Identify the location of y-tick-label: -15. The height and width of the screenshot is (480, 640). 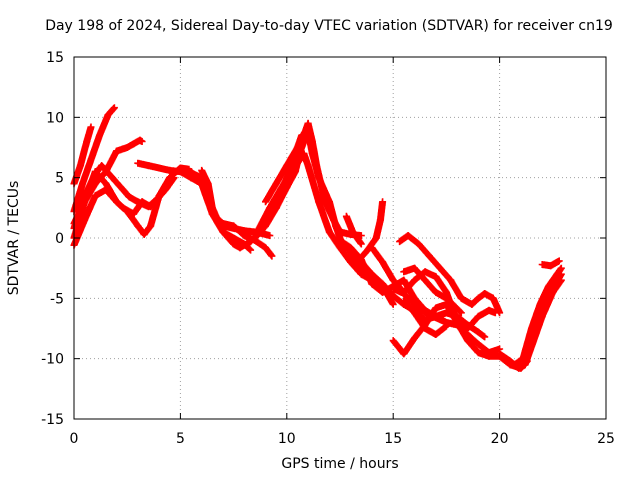
(52, 420).